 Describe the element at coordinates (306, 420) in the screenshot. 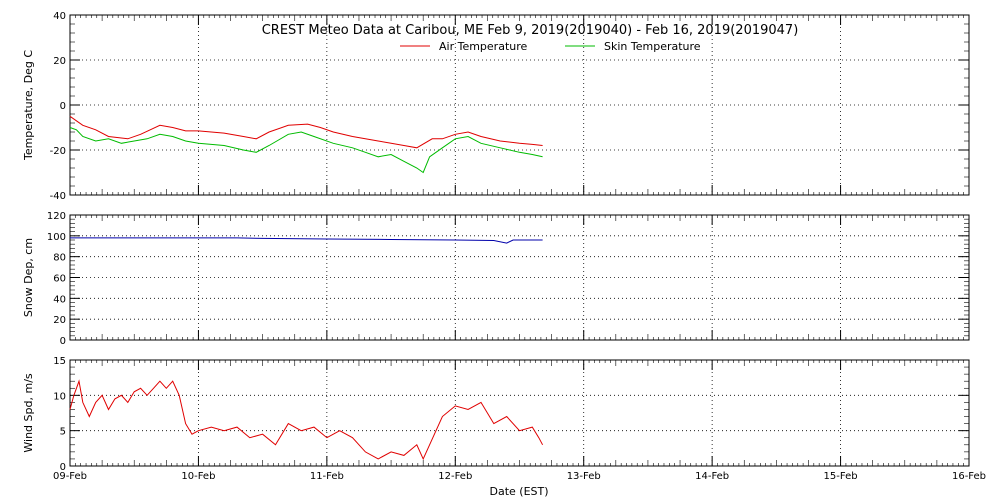

I see `panel-3-series-line` at that location.